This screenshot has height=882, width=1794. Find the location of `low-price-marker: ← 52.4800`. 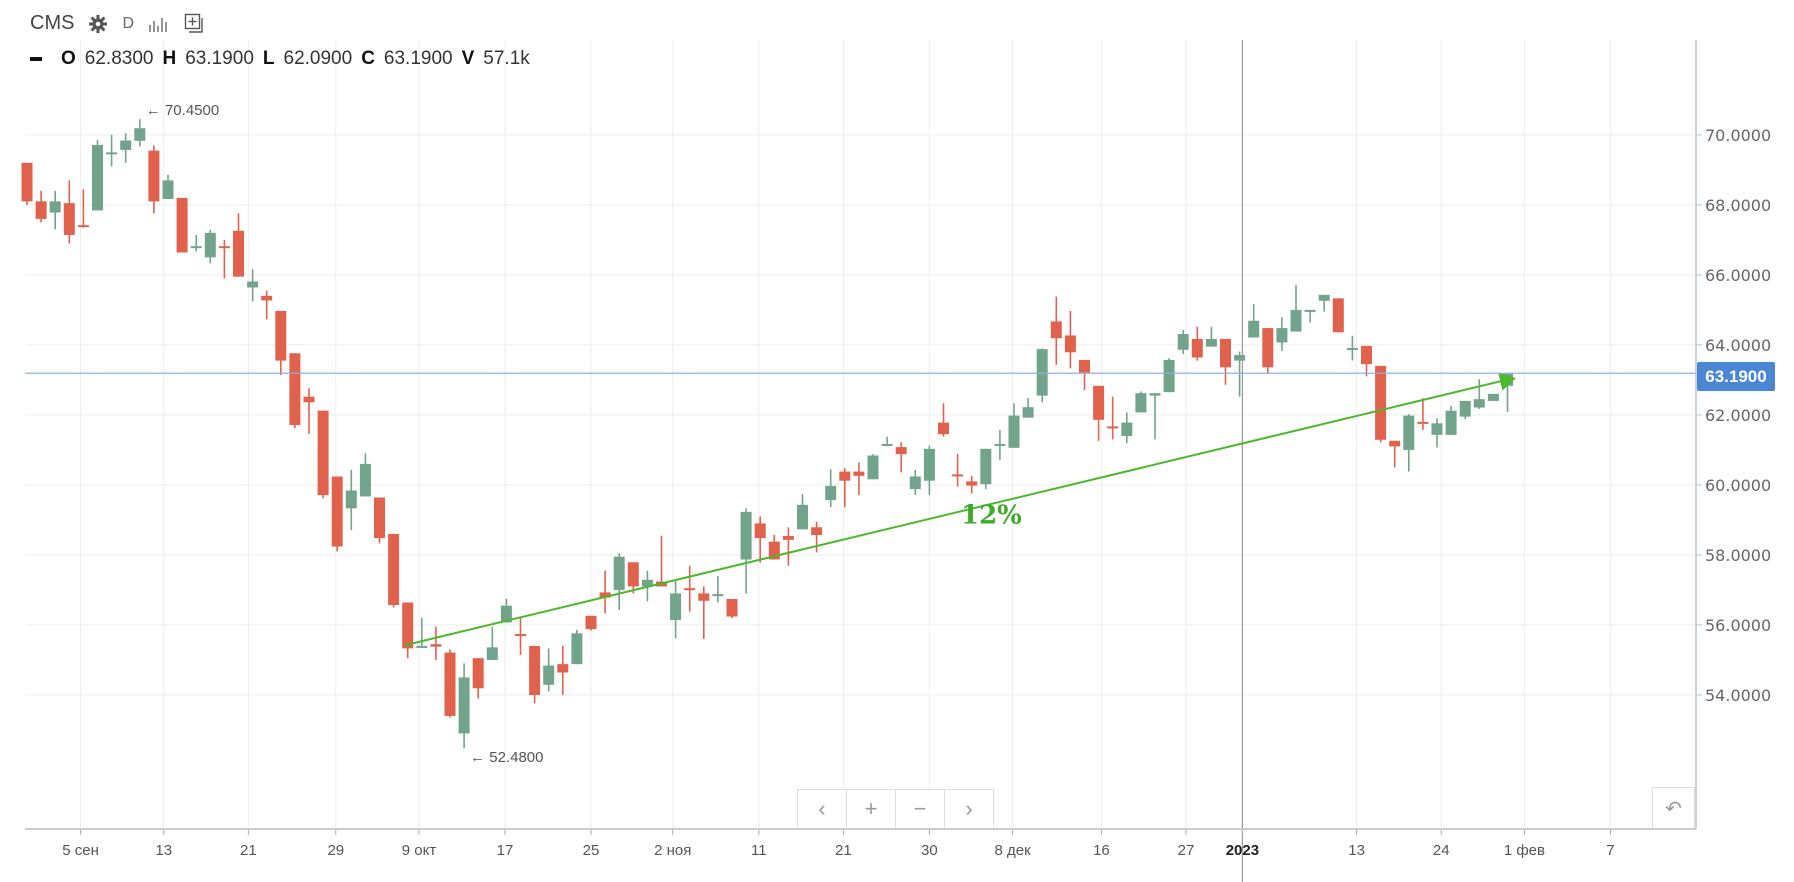

low-price-marker: ← 52.4800 is located at coordinates (506, 757).